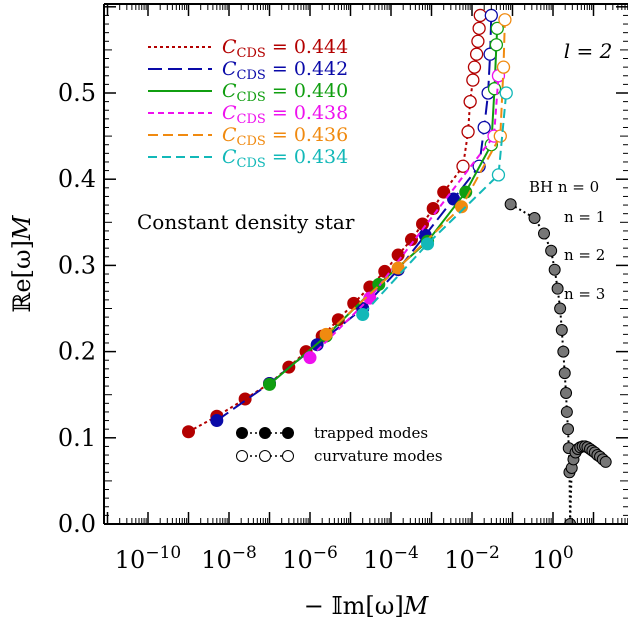 The image size is (628, 628). Describe the element at coordinates (584, 294) in the screenshot. I see `bh-overtone-label: n = 3` at that location.